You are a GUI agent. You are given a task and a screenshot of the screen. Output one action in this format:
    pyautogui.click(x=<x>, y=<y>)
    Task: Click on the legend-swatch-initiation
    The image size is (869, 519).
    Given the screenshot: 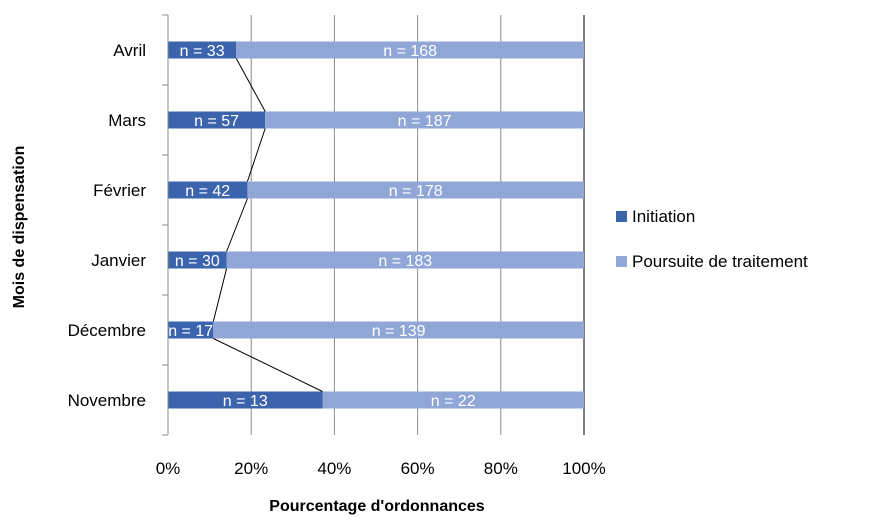 What is the action you would take?
    pyautogui.click(x=621, y=216)
    